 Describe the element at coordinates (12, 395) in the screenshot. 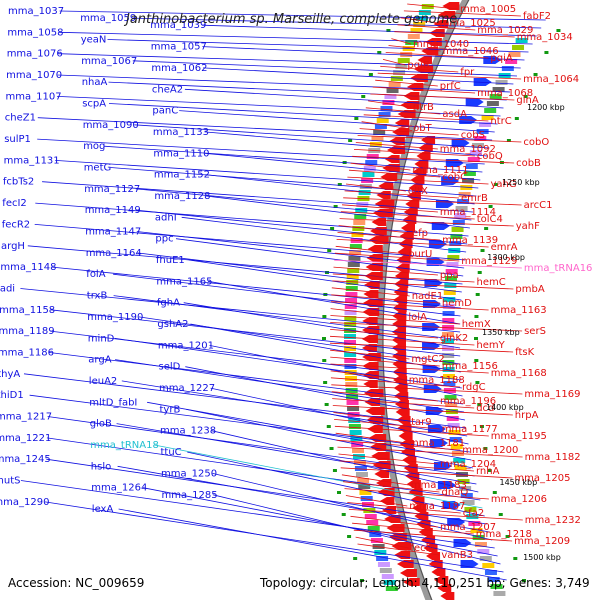

I see `gene-label: thiD1` at that location.